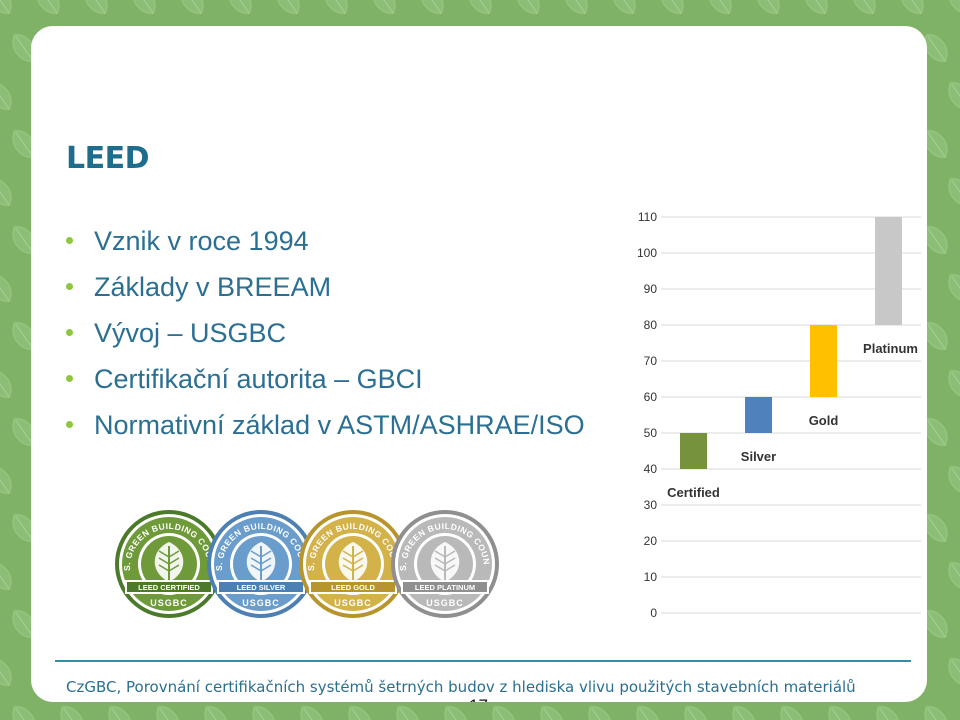 Image resolution: width=960 pixels, height=720 pixels. Describe the element at coordinates (653, 613) in the screenshot. I see `y-tick-label: 0` at that location.